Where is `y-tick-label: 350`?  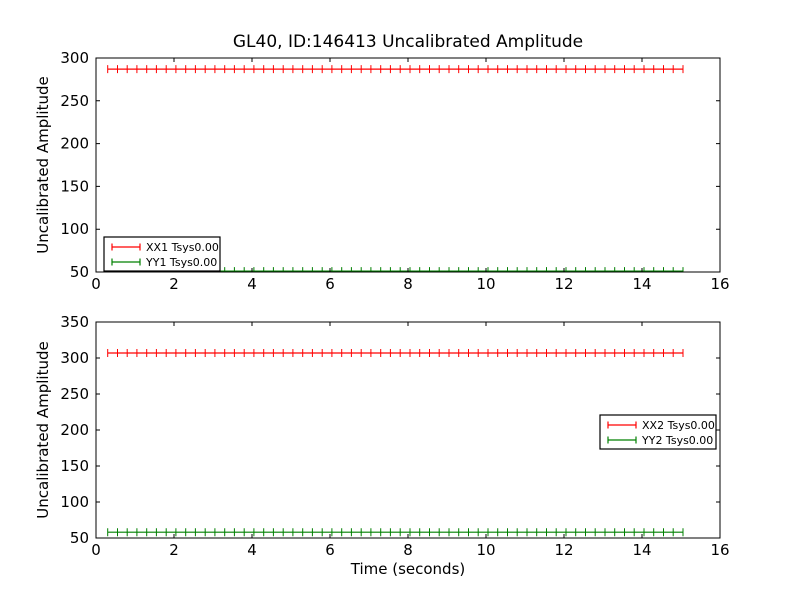
y-tick-label: 350 is located at coordinates (74, 322).